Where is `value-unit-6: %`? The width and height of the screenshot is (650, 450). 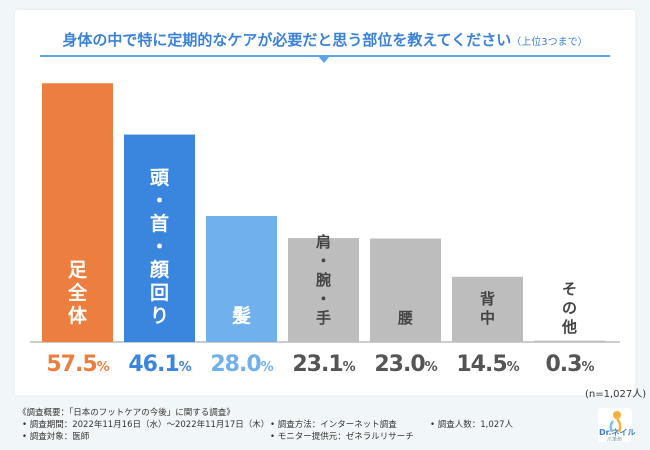 value-unit-6: % is located at coordinates (587, 367).